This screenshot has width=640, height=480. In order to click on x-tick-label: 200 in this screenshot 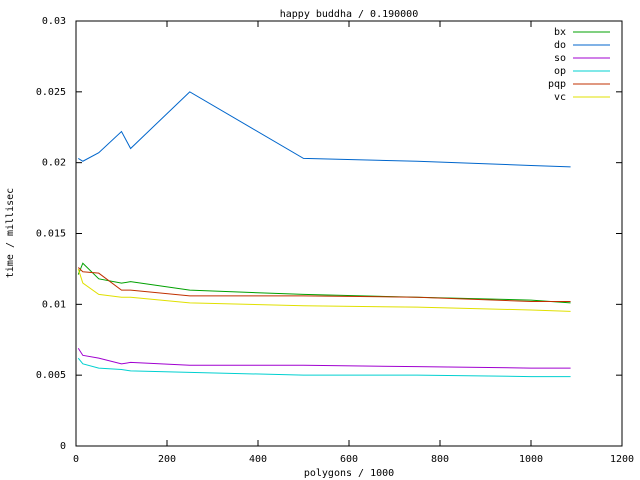, I will do `click(167, 459)`.